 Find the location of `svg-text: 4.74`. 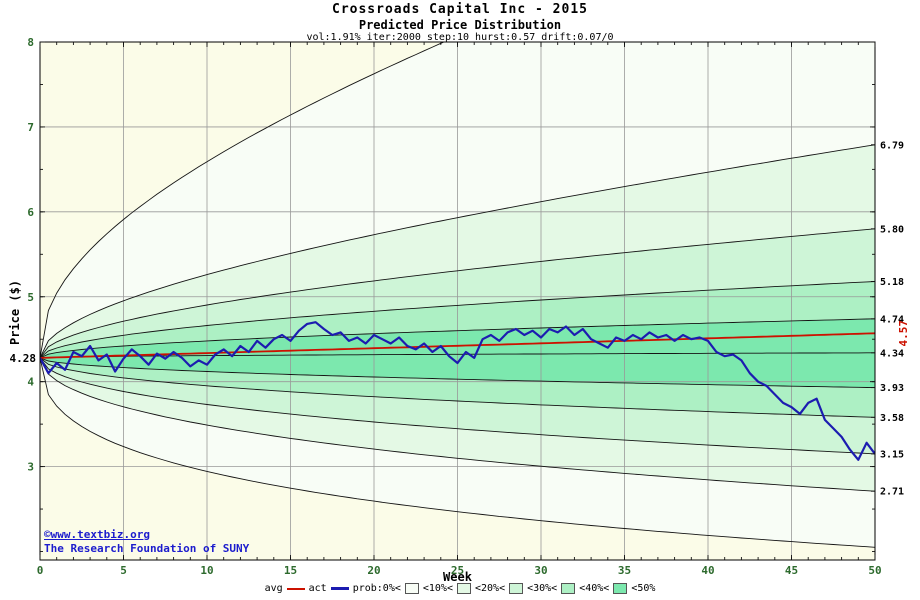

svg-text: 4.74 is located at coordinates (892, 319).